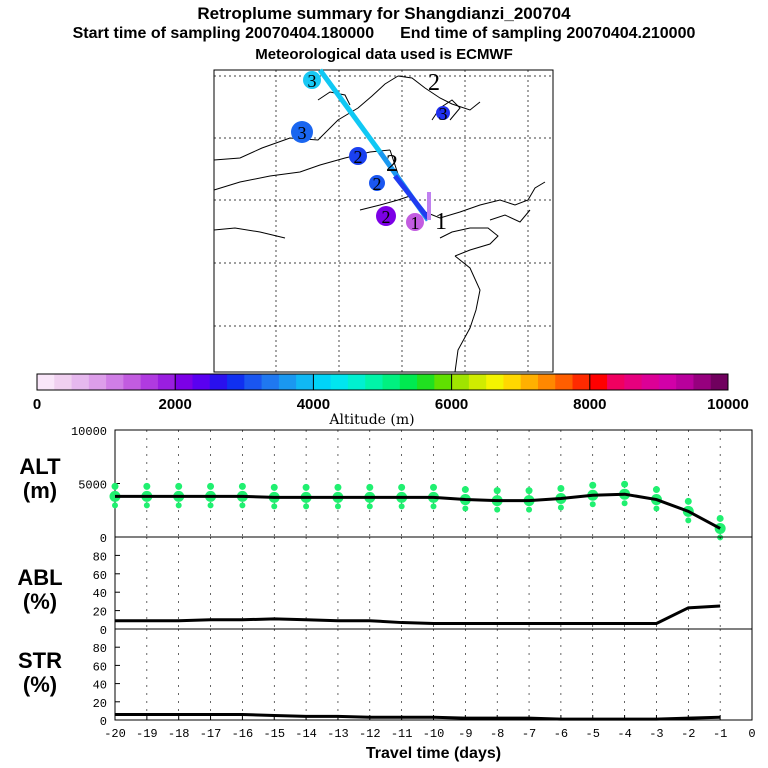 Image resolution: width=768 pixels, height=768 pixels. Describe the element at coordinates (384, 54) in the screenshot. I see `met-data-label: Meteorological data used is ECMWF` at that location.